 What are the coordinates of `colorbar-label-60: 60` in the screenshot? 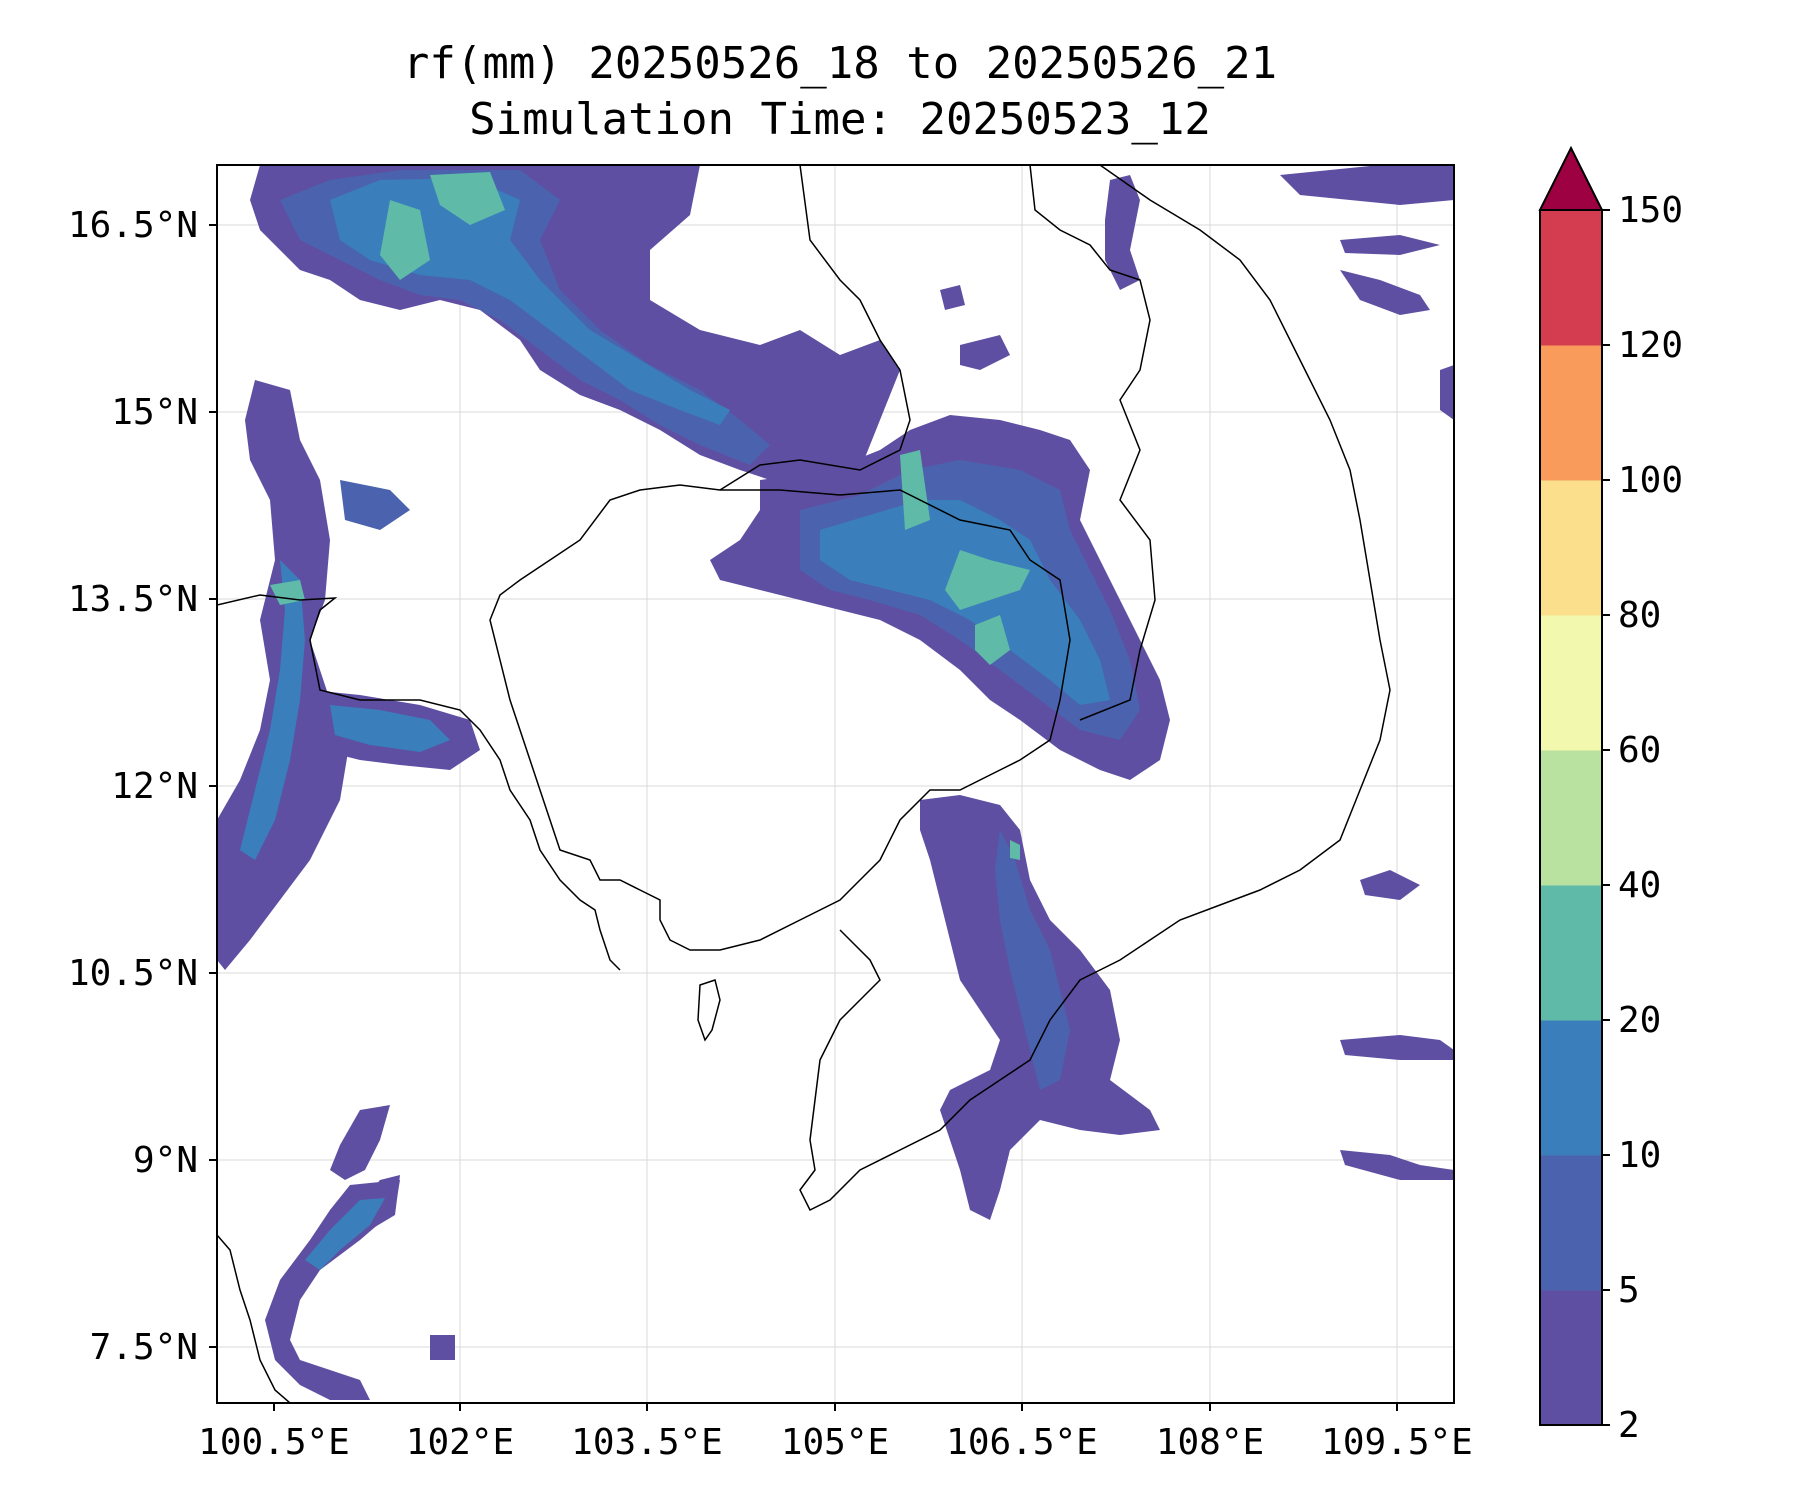 It's located at (1639, 750).